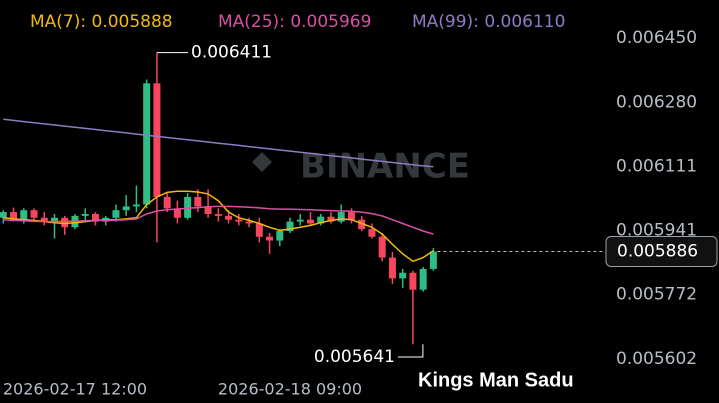  What do you see at coordinates (656, 295) in the screenshot?
I see `y-tick-label: 0.005772` at bounding box center [656, 295].